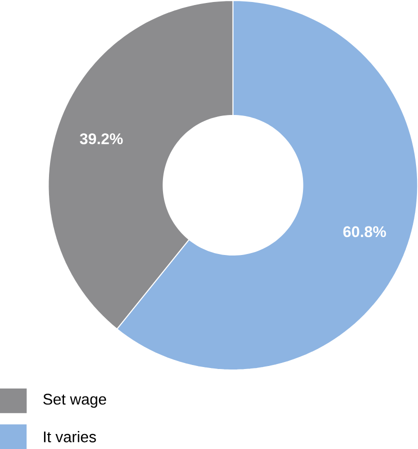  What do you see at coordinates (70, 436) in the screenshot?
I see `legend-label: It varies` at bounding box center [70, 436].